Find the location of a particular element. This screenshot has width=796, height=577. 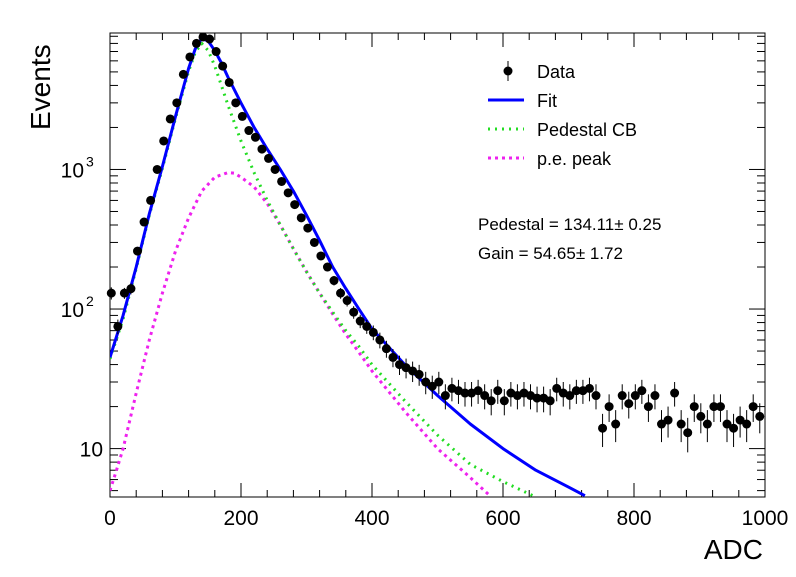

legend-label: Data is located at coordinates (556, 72).